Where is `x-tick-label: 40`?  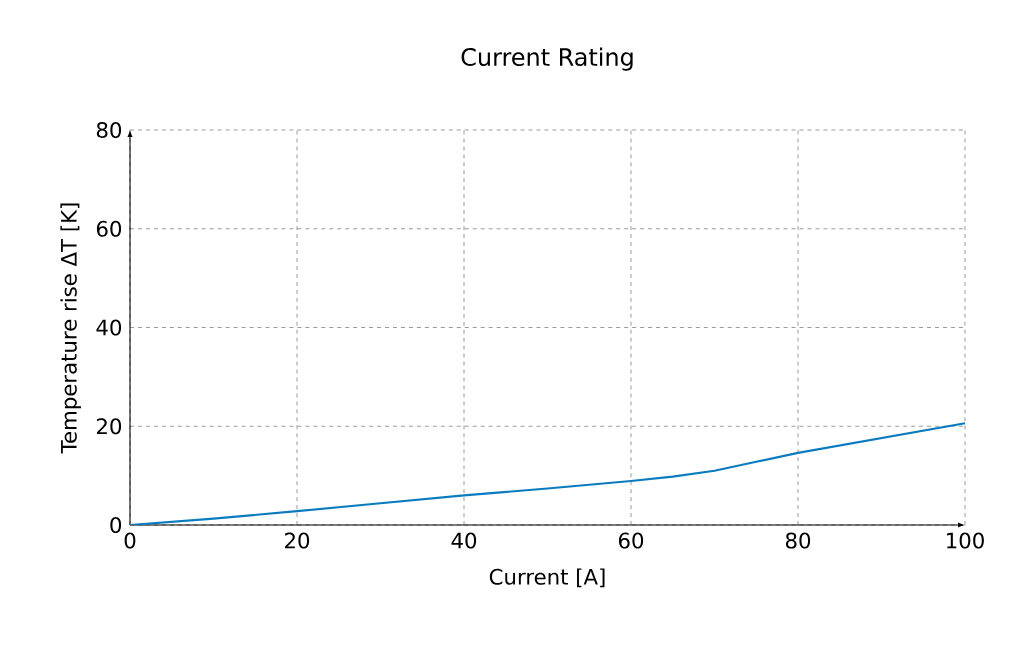 x-tick-label: 40 is located at coordinates (464, 540).